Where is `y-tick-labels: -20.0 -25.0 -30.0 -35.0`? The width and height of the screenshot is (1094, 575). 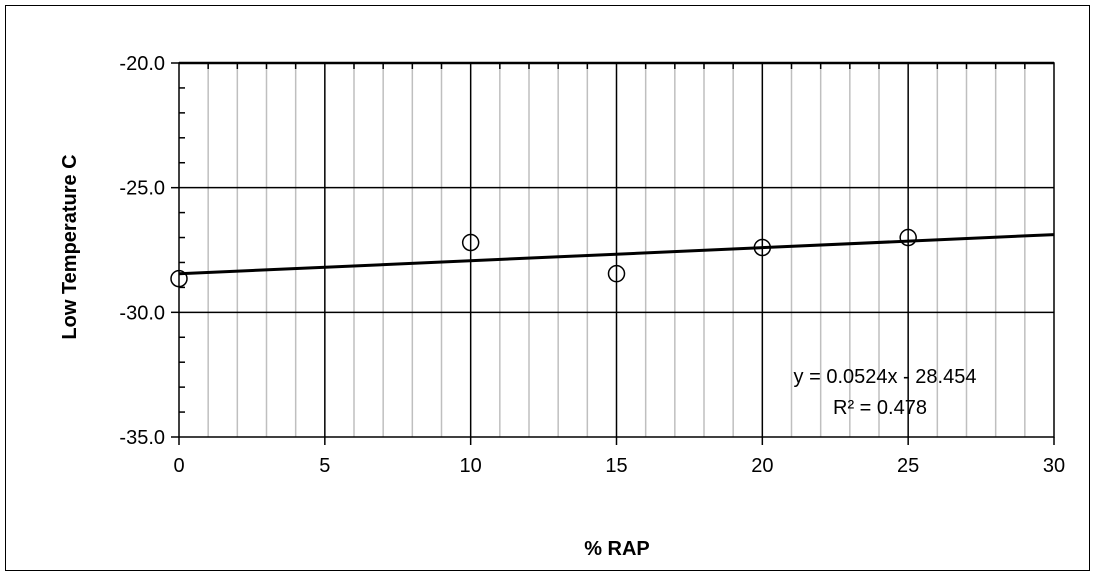 y-tick-labels: -20.0 -25.0 -30.0 -35.0 is located at coordinates (142, 251).